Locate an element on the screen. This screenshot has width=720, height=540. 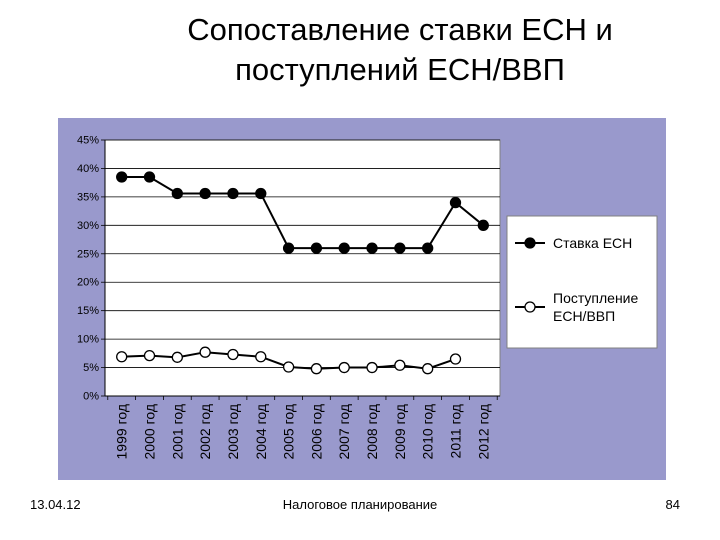
slide-title-line-1: Сопоставление ставки ЕСН и is located at coordinates (400, 29).